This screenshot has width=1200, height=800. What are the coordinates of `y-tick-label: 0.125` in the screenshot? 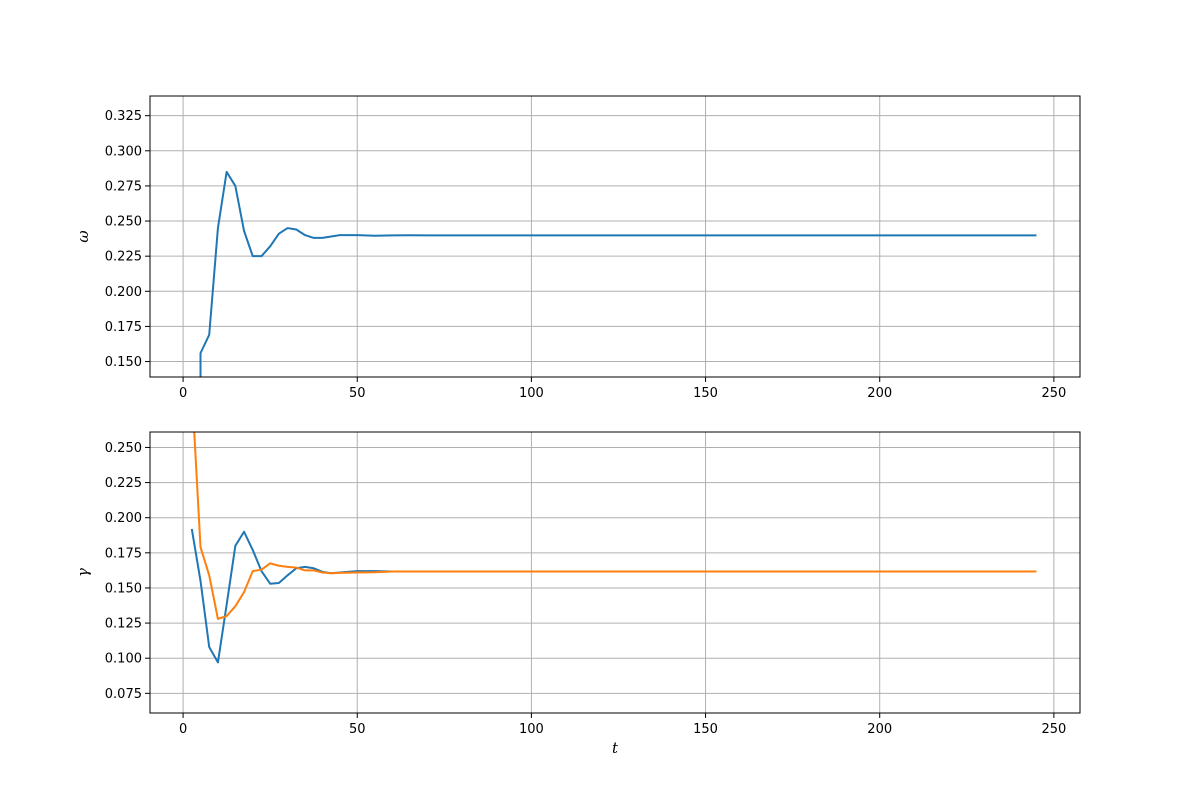 It's located at (123, 624).